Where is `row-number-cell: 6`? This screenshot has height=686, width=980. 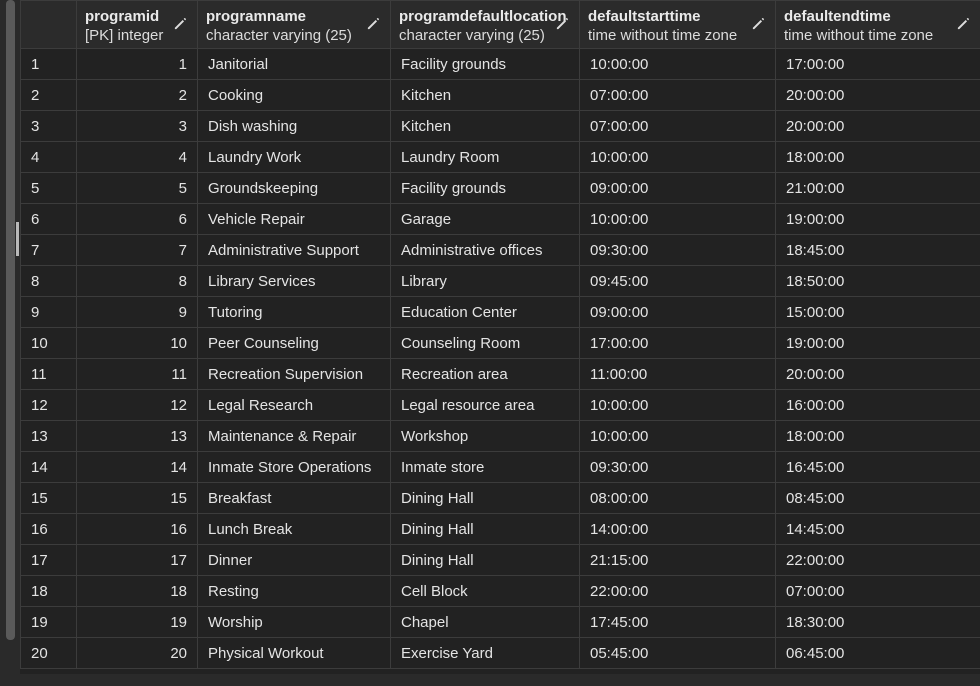
row-number-cell: 6 is located at coordinates (48, 219).